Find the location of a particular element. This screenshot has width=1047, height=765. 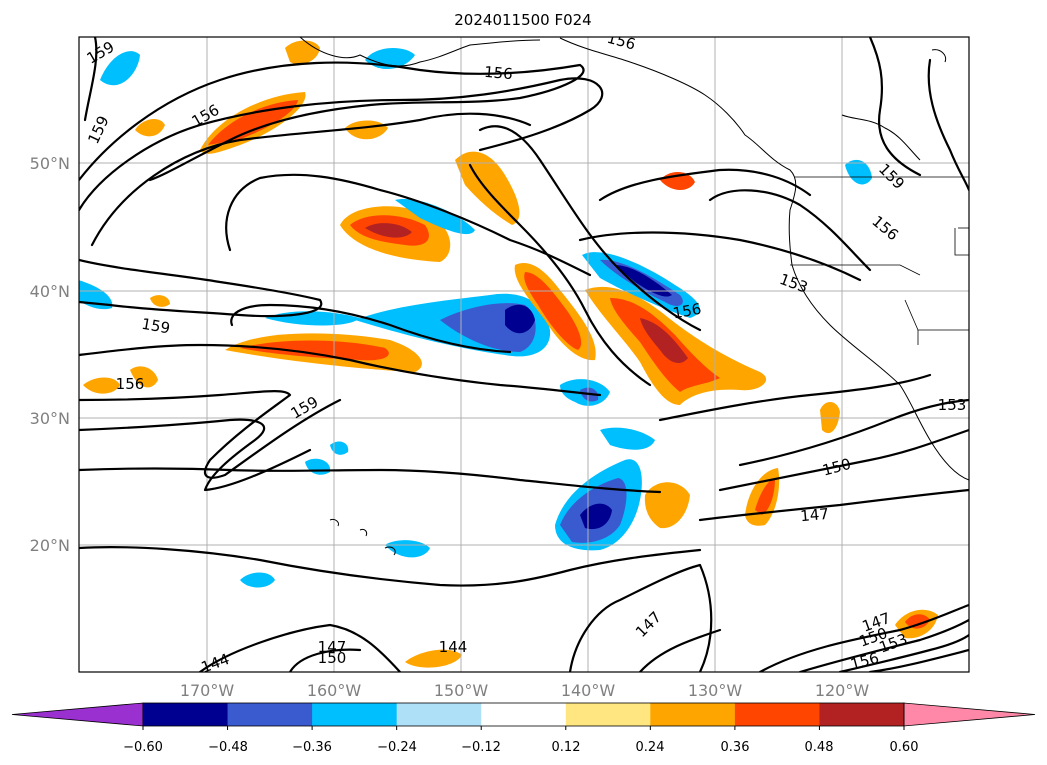

lat-label: 50°N is located at coordinates (50, 163).